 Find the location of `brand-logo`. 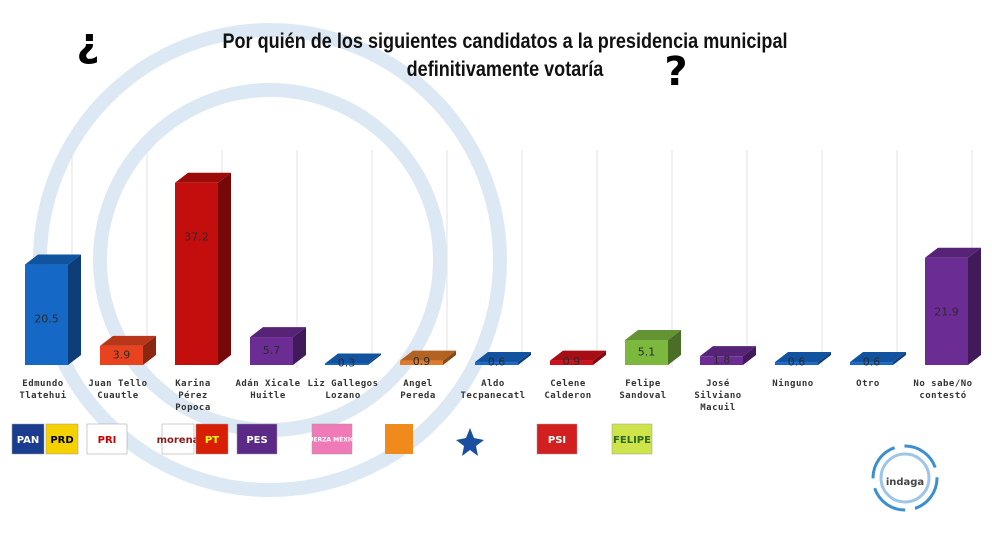

brand-logo is located at coordinates (905, 478).